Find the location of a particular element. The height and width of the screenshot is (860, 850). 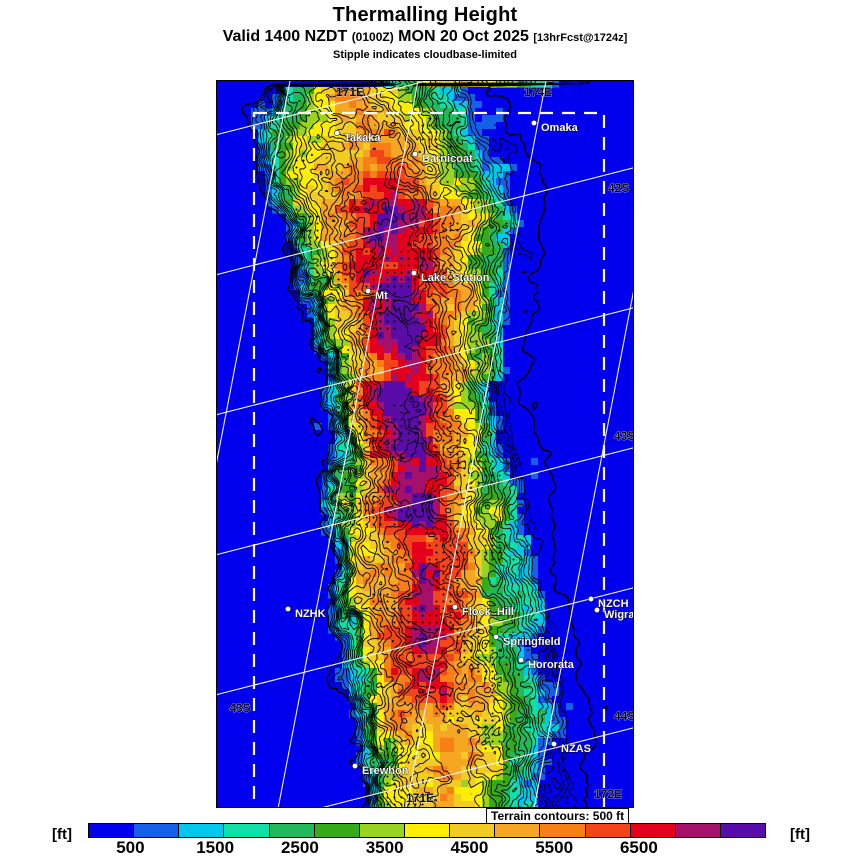

graticule-label: 174E is located at coordinates (538, 92).